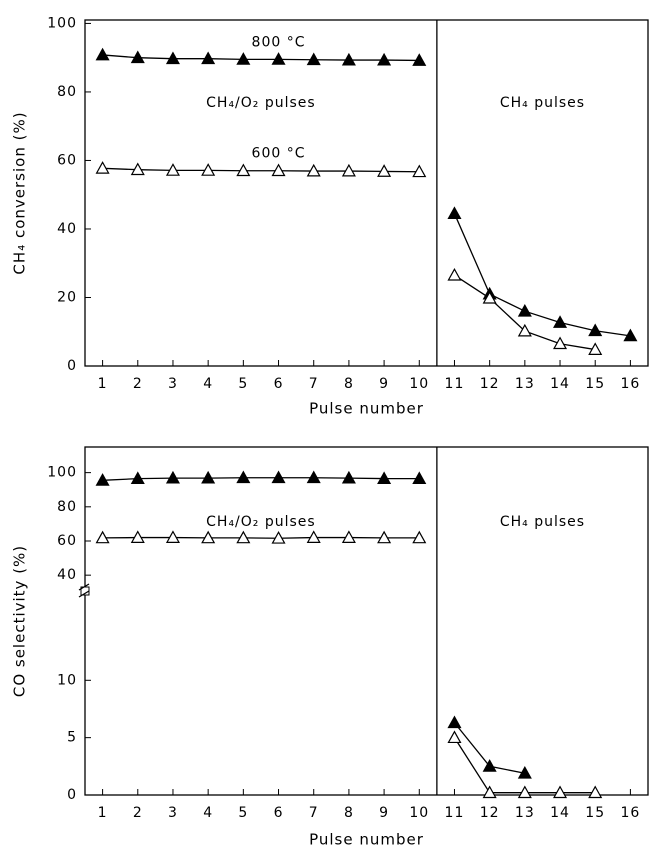 This screenshot has height=852, width=649. I want to click on x-tick-label: 12, so click(490, 813).